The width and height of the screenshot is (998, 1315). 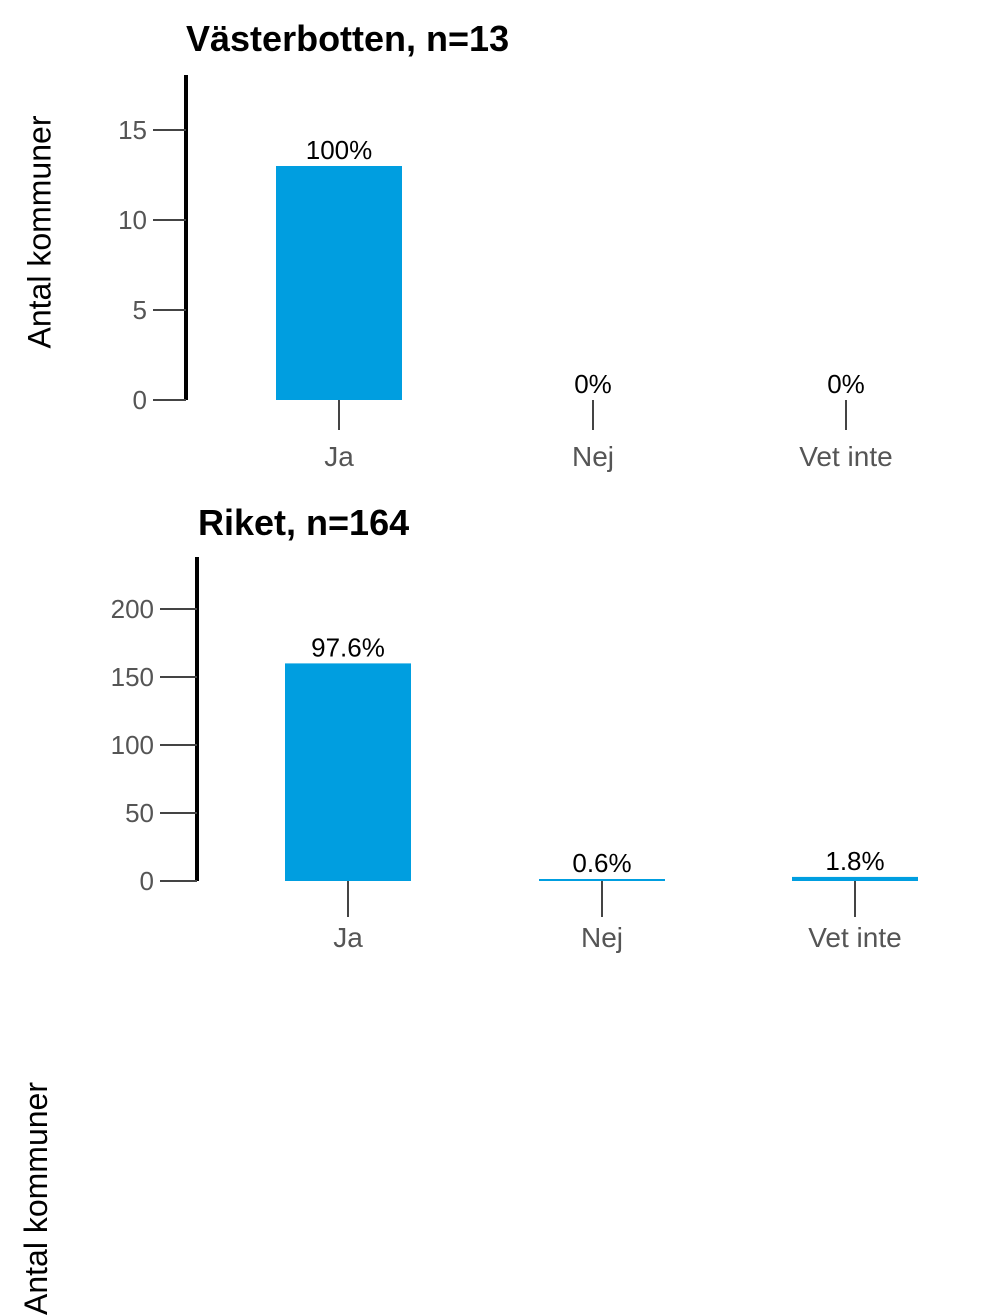 I want to click on data-label: 97.6%, so click(x=348, y=647).